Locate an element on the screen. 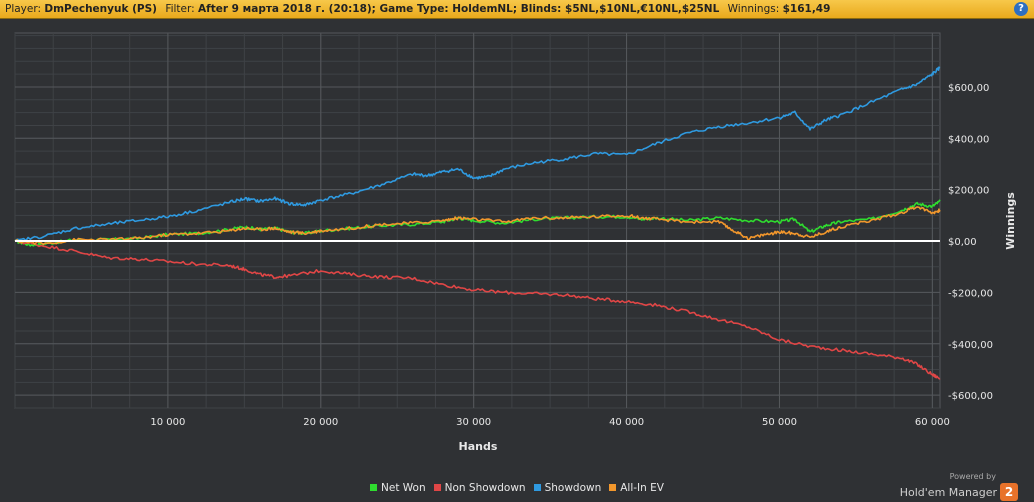  x-axis-title: Hands is located at coordinates (478, 446).